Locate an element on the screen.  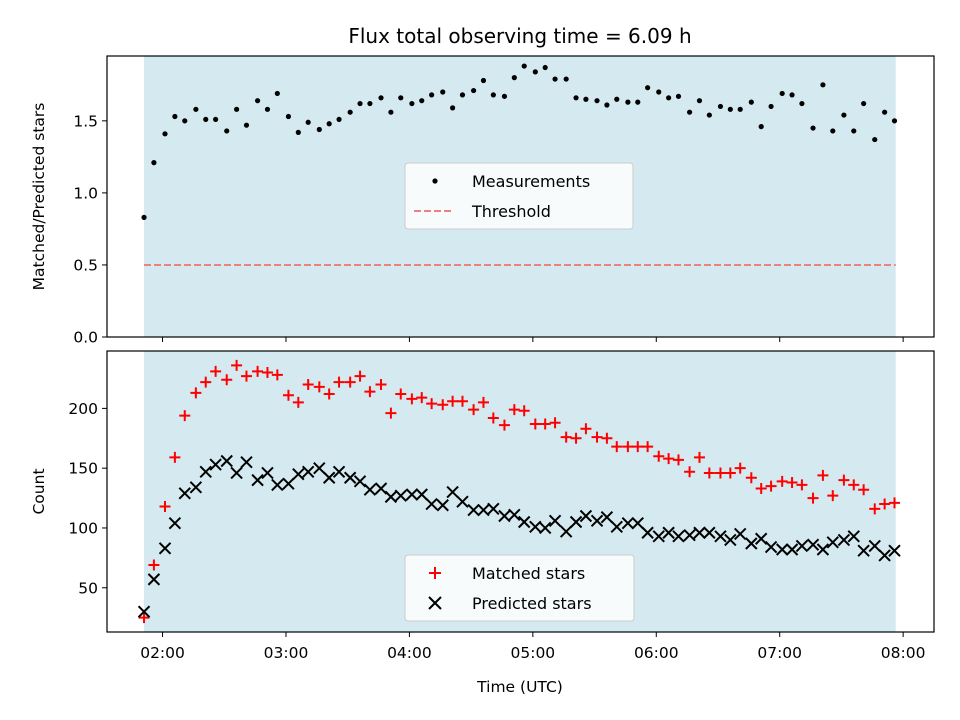
x-tick-label: 04:00 is located at coordinates (409, 653).